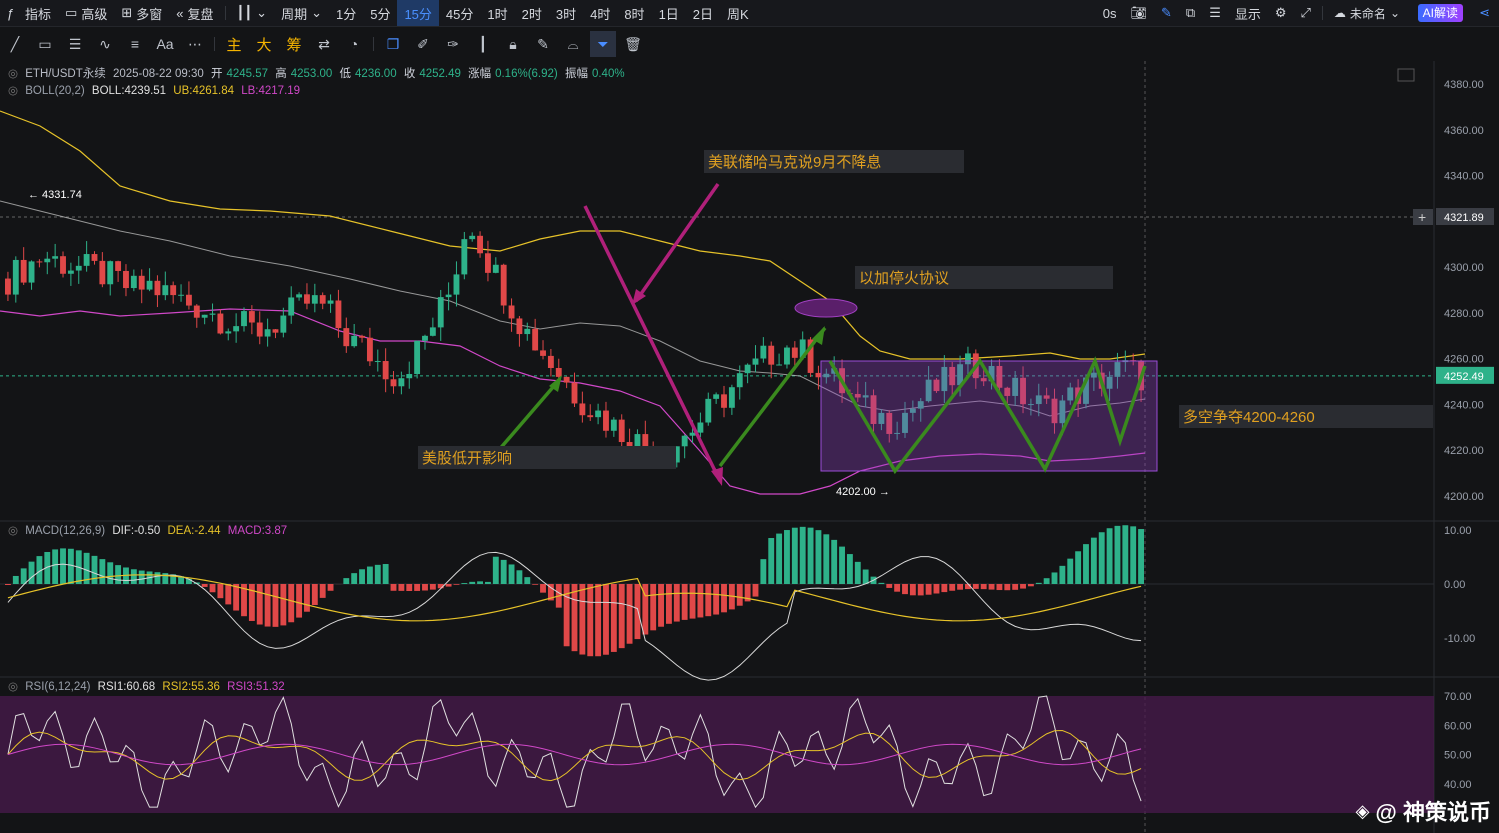  I want to click on chart-type-button: ┃┃ ⌄, so click(252, 13).